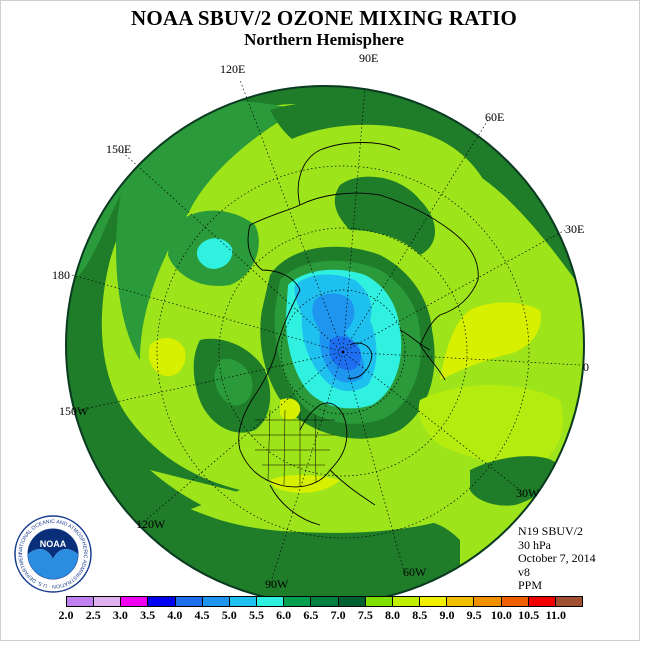 The image size is (648, 648). Describe the element at coordinates (529, 615) in the screenshot. I see `colorbar-tick-label: 10.5` at that location.